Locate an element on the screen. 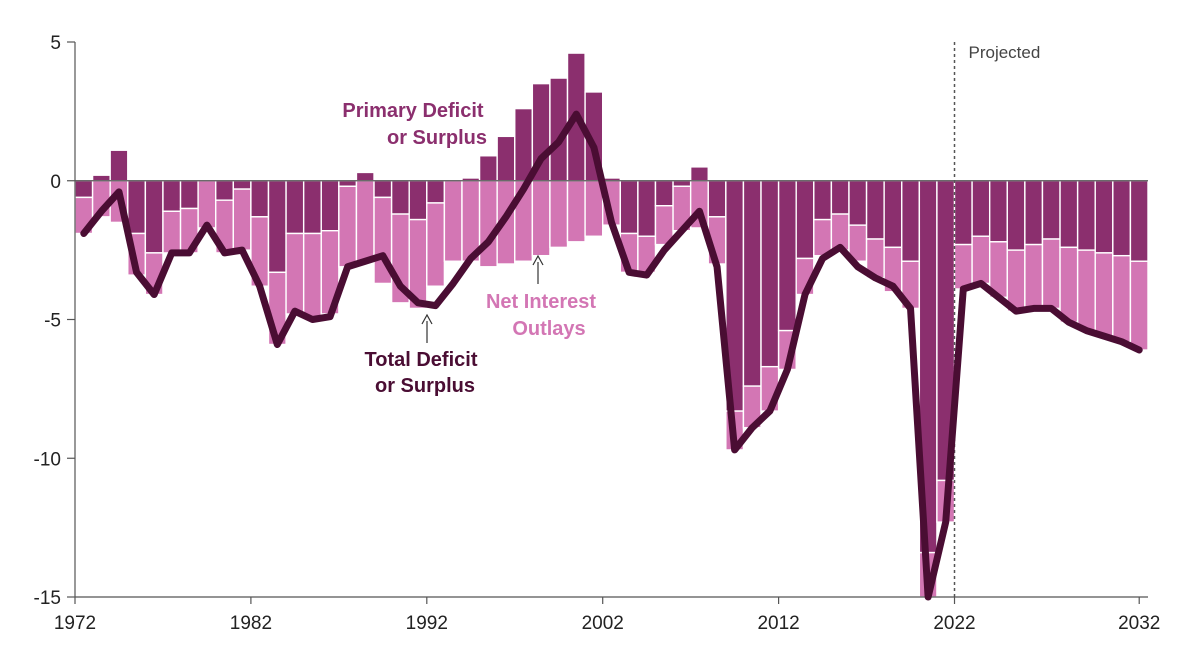 The width and height of the screenshot is (1178, 672). annotation-interest-line1: Net Interest is located at coordinates (541, 302).